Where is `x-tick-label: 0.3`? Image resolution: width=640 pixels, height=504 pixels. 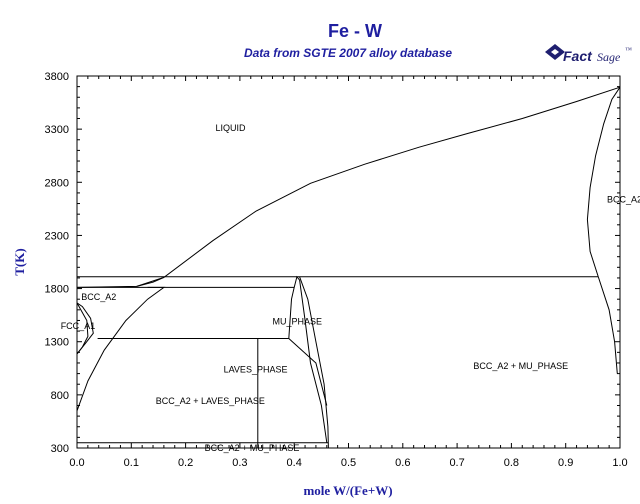 x-tick-label: 0.3 is located at coordinates (239, 463).